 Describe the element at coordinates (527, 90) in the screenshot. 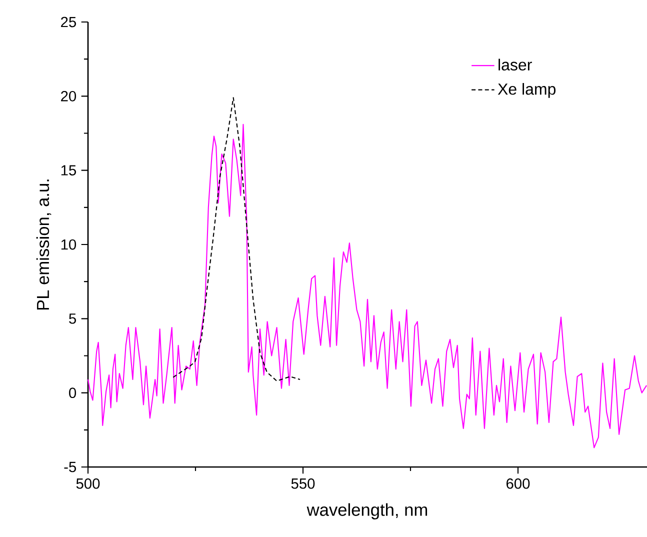

I see `legend-label: Xe lamp` at that location.